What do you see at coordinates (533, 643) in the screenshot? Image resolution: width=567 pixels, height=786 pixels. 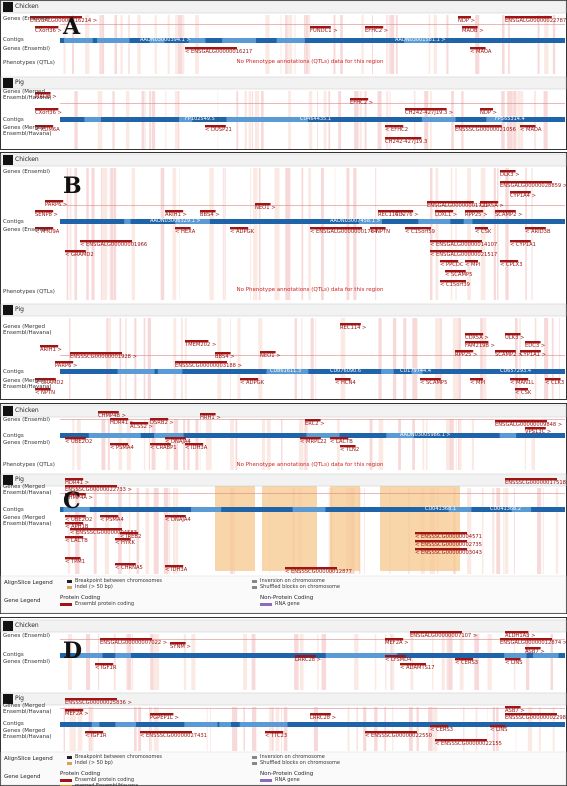 I see `gene-label: ENSGALG00000012874 >` at bounding box center [533, 643].